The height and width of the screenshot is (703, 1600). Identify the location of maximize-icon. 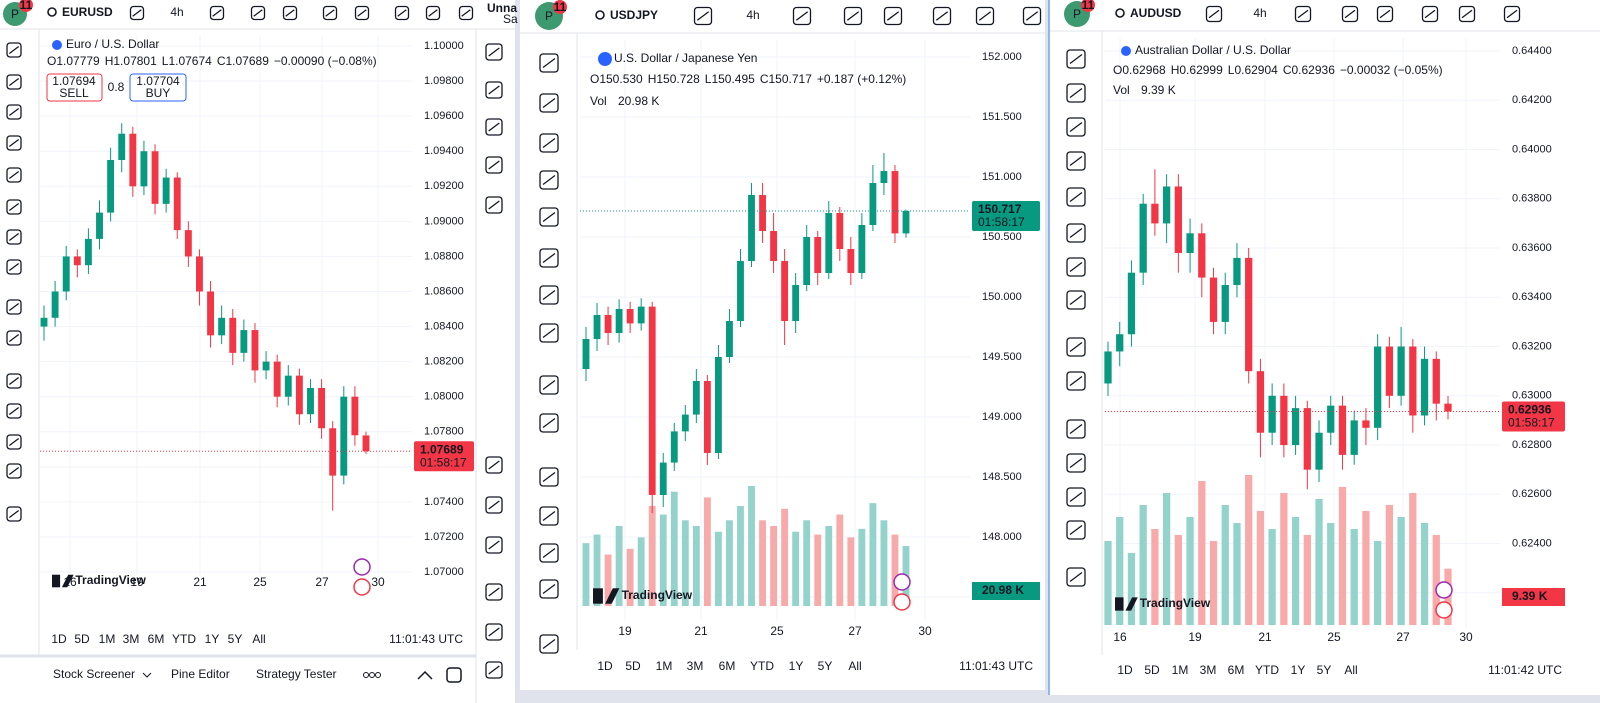
(454, 675).